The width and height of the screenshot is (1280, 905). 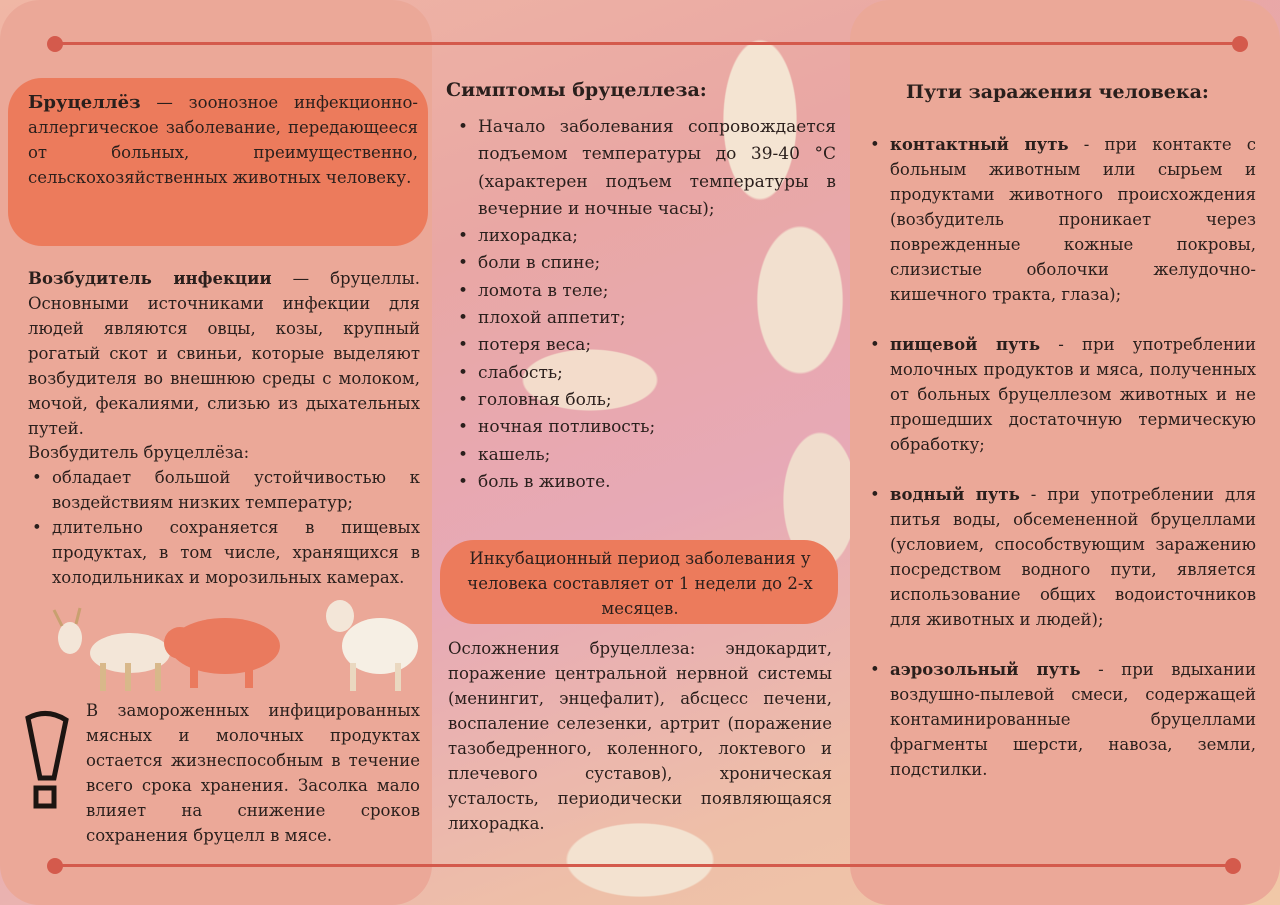 I want to click on top-divider, so click(x=647, y=43).